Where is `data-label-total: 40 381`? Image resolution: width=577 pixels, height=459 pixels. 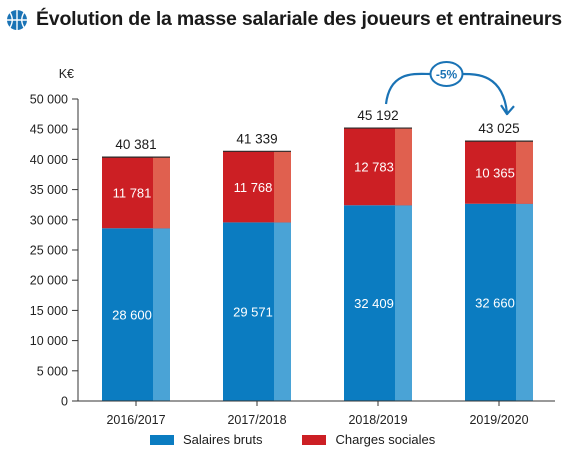 data-label-total: 40 381 is located at coordinates (135, 144).